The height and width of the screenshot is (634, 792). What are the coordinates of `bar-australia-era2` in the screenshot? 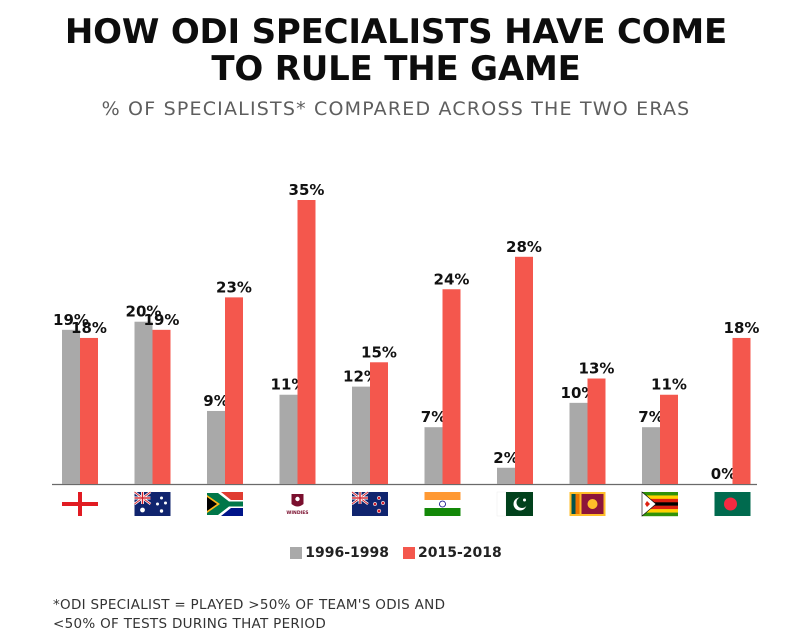 It's located at (161, 406).